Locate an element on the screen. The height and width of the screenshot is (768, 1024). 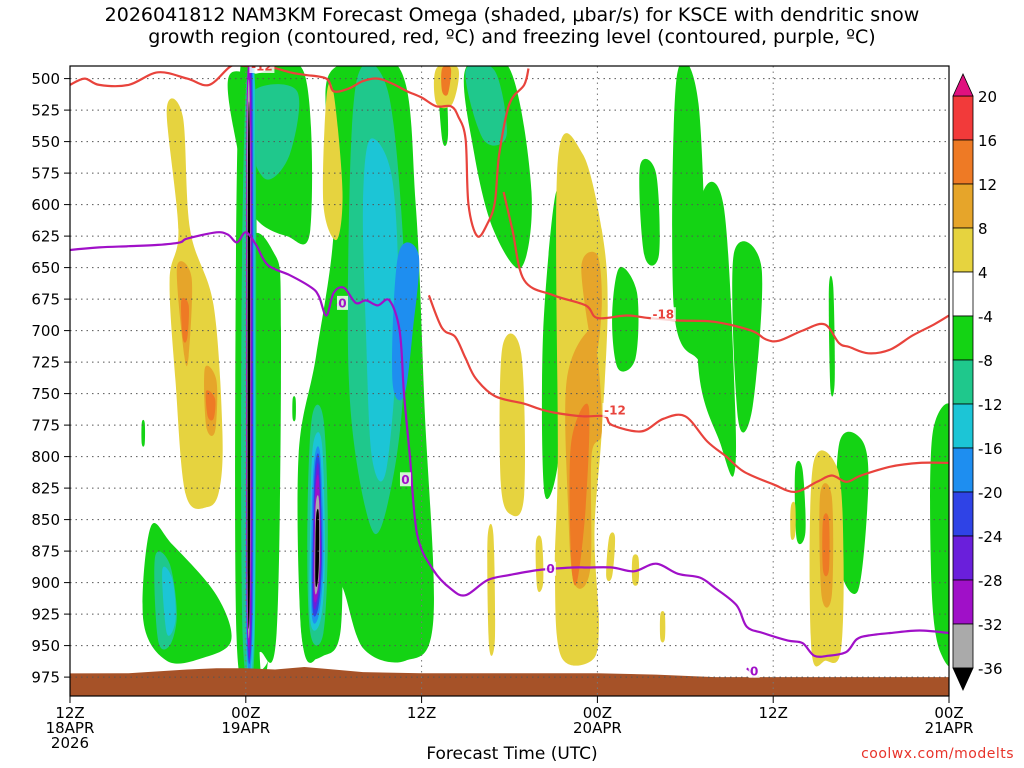
colorbar-bottom-arrow is located at coordinates (963, 679).